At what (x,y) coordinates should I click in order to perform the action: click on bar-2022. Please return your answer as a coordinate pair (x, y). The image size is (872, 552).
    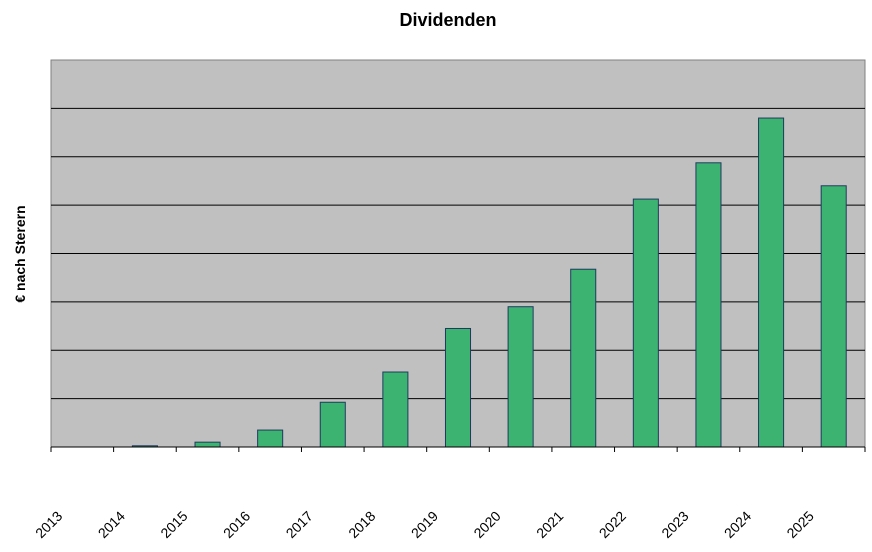
    Looking at the image, I should click on (645, 323).